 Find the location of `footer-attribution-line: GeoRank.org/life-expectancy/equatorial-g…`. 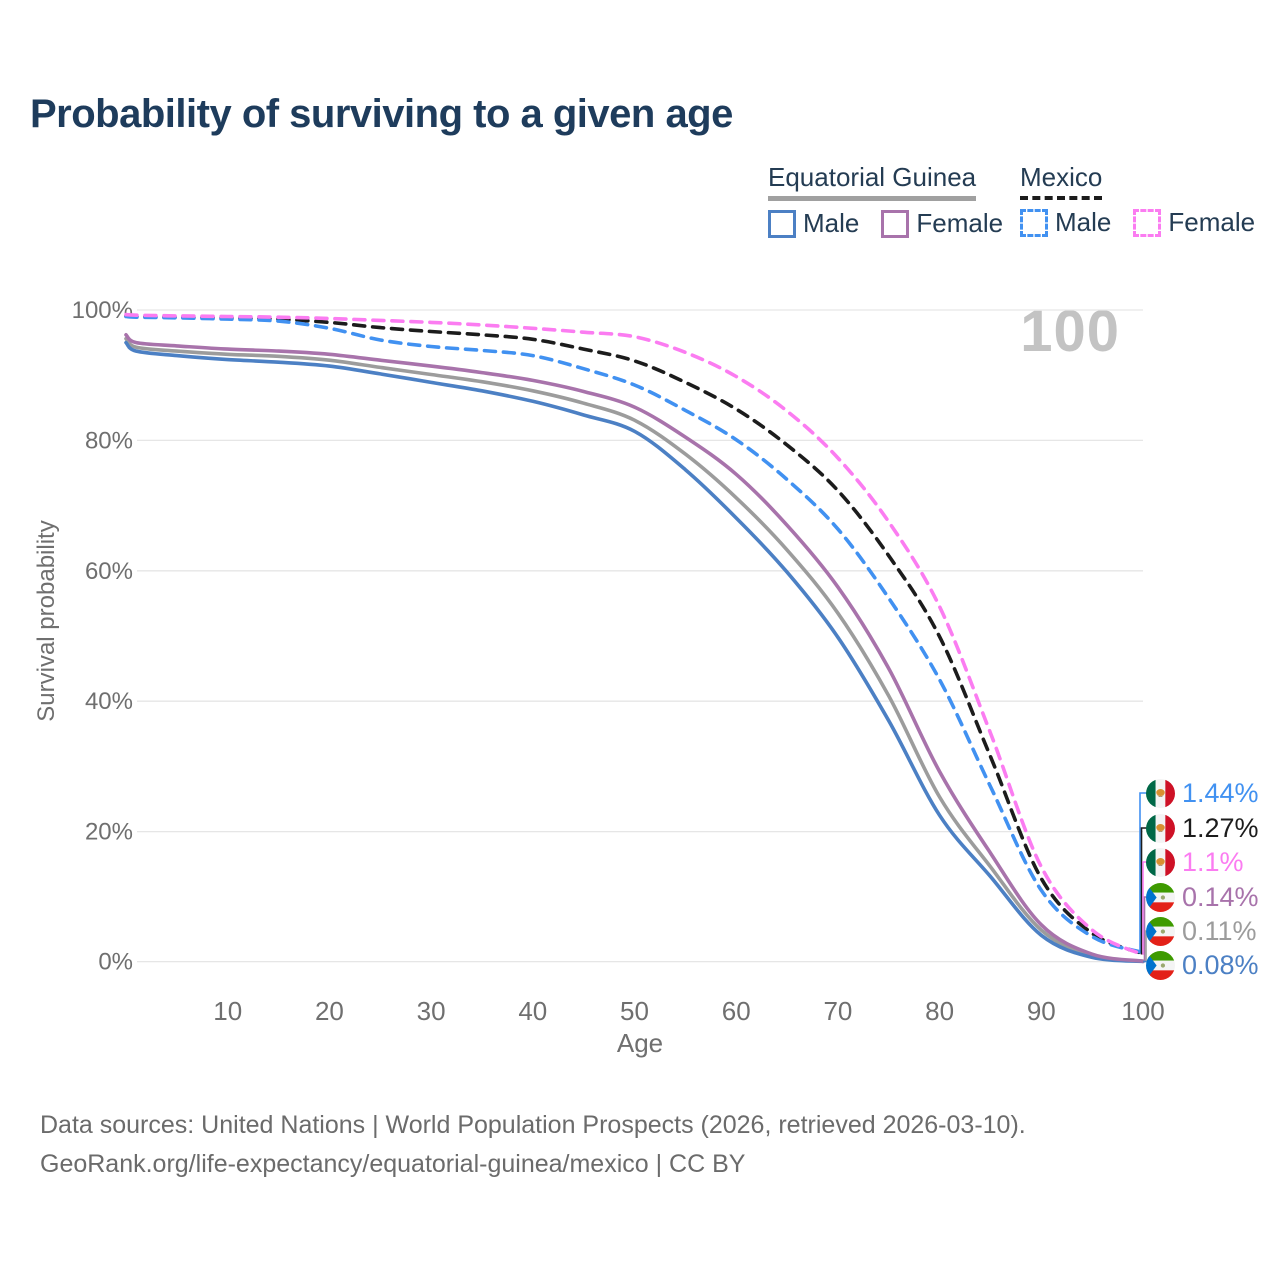

footer-attribution-line: GeoRank.org/life-expectancy/equatorial-g… is located at coordinates (393, 1164).